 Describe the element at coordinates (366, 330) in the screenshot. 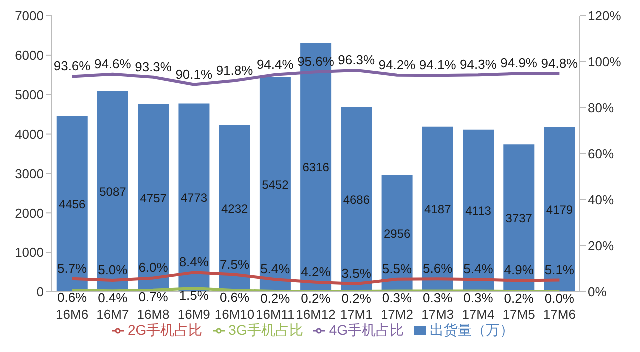

I see `legend-label: 4G手机占比` at that location.